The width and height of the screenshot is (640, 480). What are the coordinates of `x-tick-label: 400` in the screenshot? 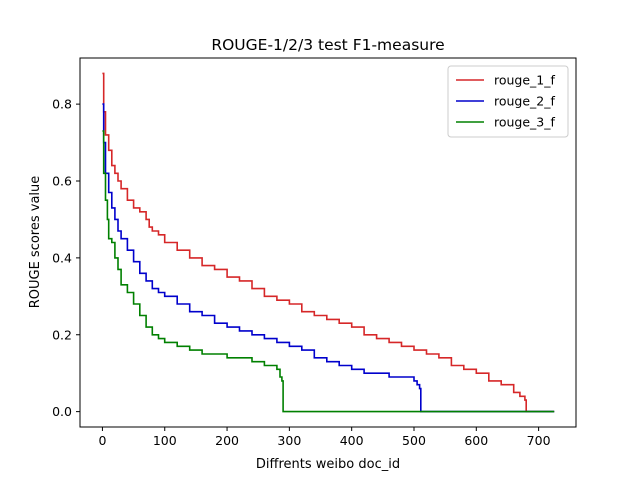 It's located at (352, 440).